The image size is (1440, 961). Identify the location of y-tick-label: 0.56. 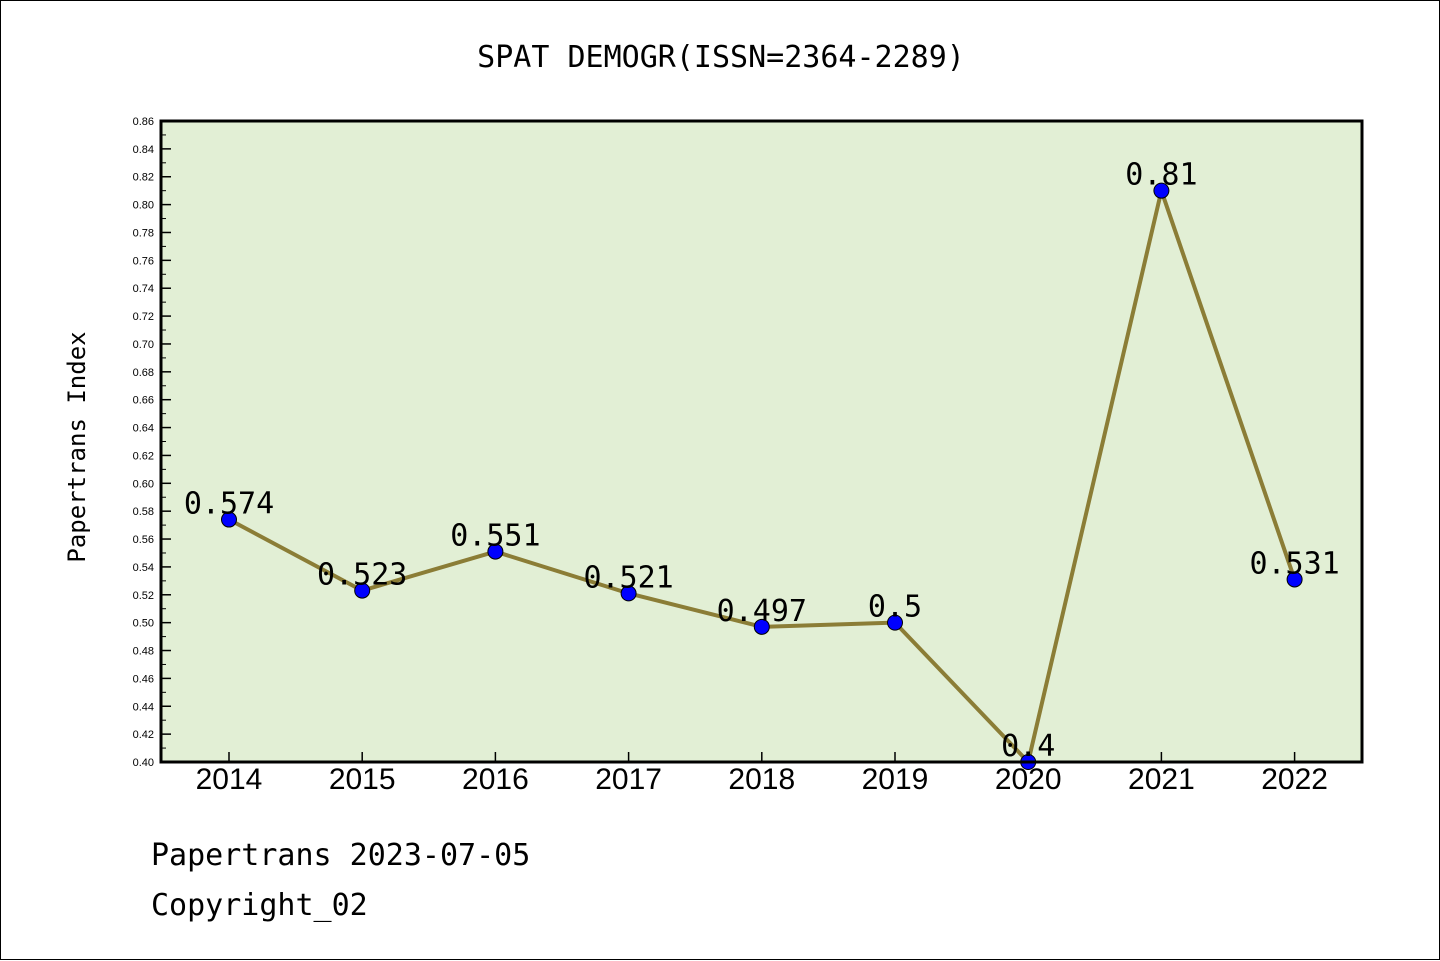
(143, 540).